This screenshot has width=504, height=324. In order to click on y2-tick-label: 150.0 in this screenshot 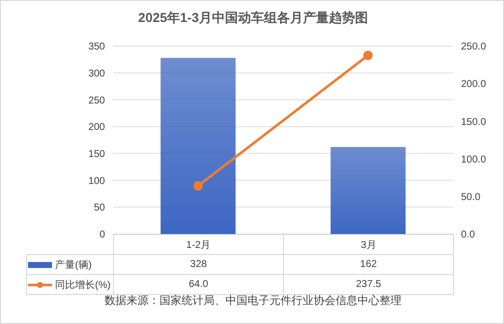, I will do `click(473, 122)`.